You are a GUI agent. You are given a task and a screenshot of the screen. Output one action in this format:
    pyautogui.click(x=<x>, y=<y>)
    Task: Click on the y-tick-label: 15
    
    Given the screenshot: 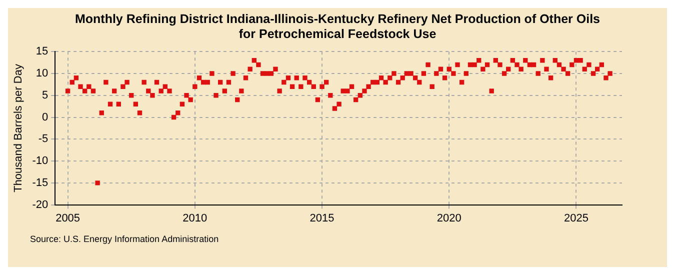 What is the action you would take?
    pyautogui.click(x=42, y=52)
    